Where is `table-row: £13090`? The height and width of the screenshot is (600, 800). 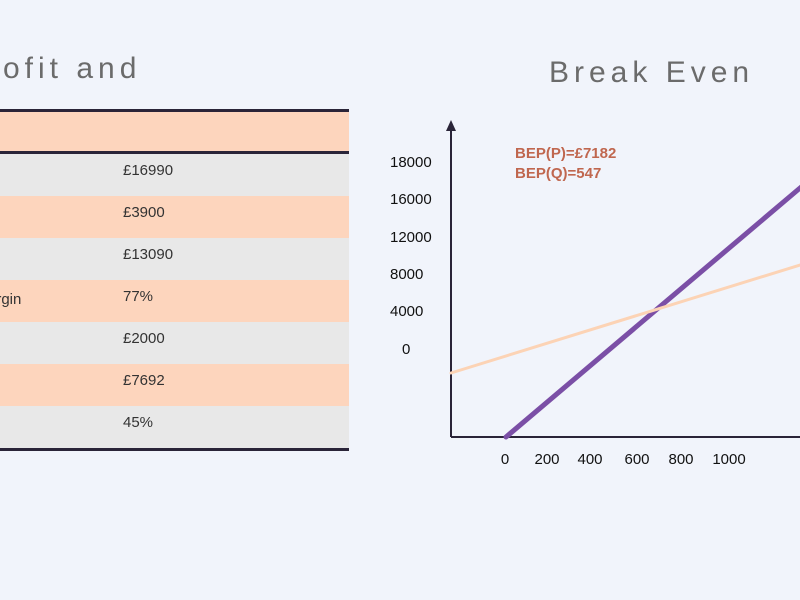
table-row: £13090 is located at coordinates (174, 259).